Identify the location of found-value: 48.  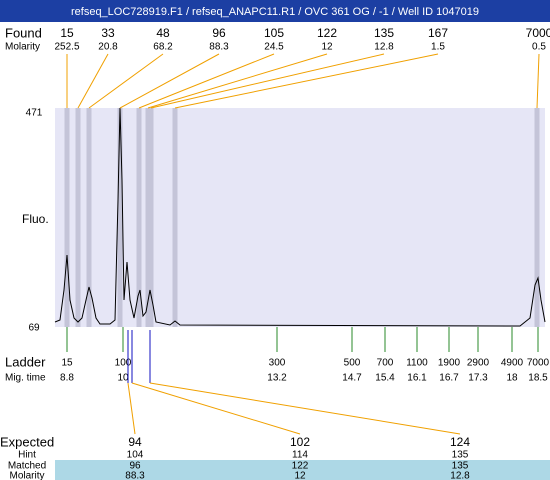
(163, 33).